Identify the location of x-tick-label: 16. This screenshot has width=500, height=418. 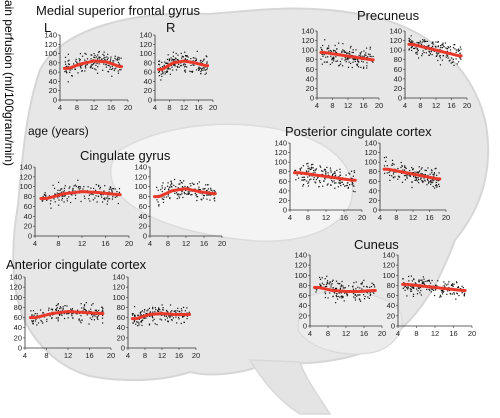
(89, 355).